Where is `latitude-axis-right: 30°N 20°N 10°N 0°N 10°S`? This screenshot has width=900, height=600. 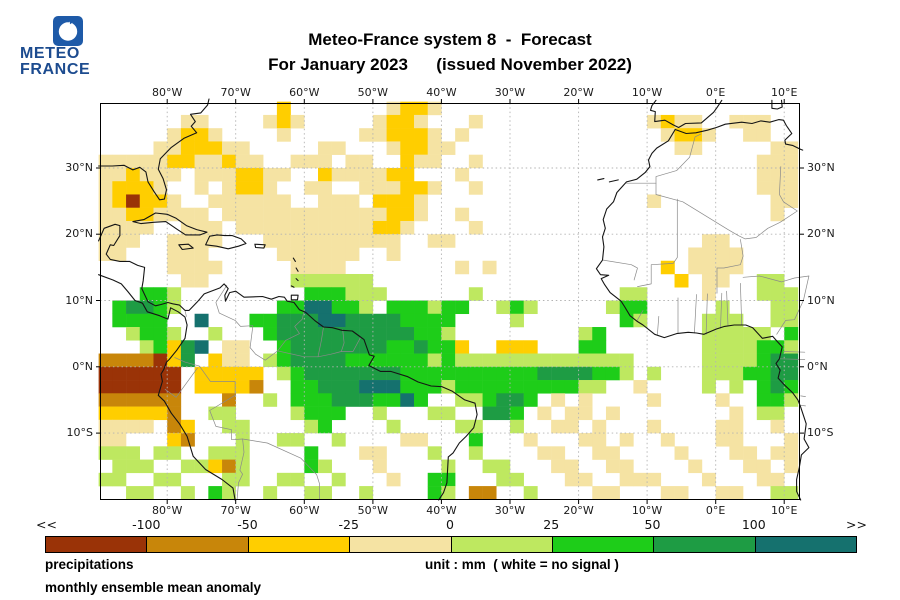 latitude-axis-right: 30°N 20°N 10°N 0°N 10°S is located at coordinates (853, 301).